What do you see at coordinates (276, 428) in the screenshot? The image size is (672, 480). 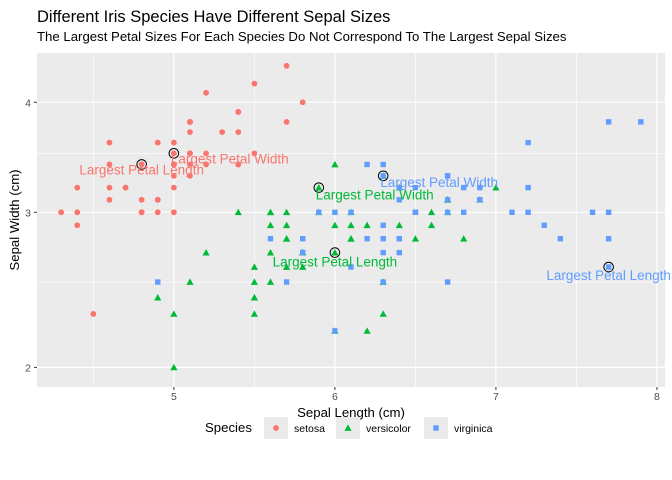 I see `legend-key-setosa` at bounding box center [276, 428].